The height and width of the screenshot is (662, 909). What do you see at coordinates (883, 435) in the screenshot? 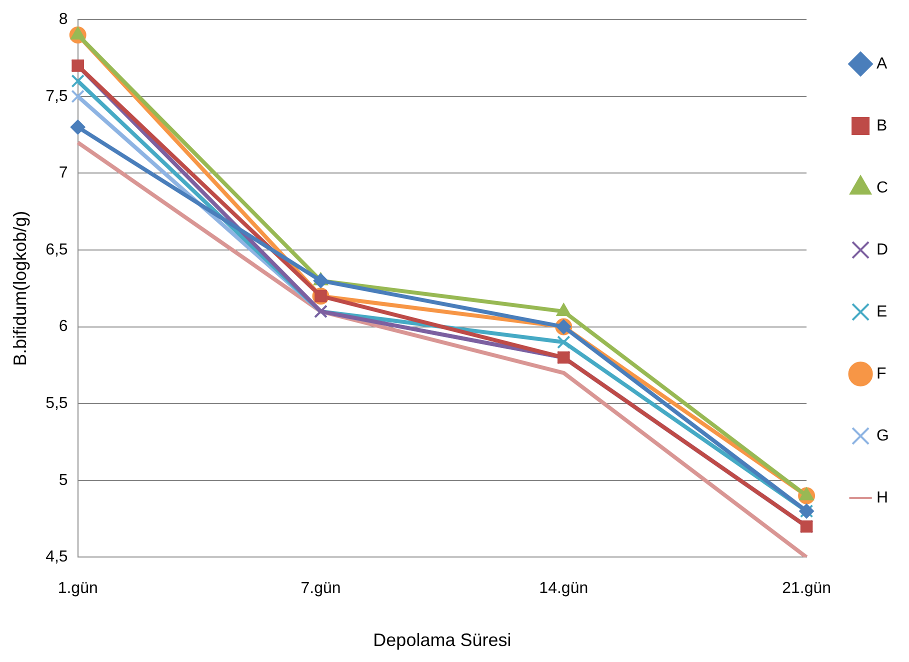
I see `legend-label: G` at bounding box center [883, 435].